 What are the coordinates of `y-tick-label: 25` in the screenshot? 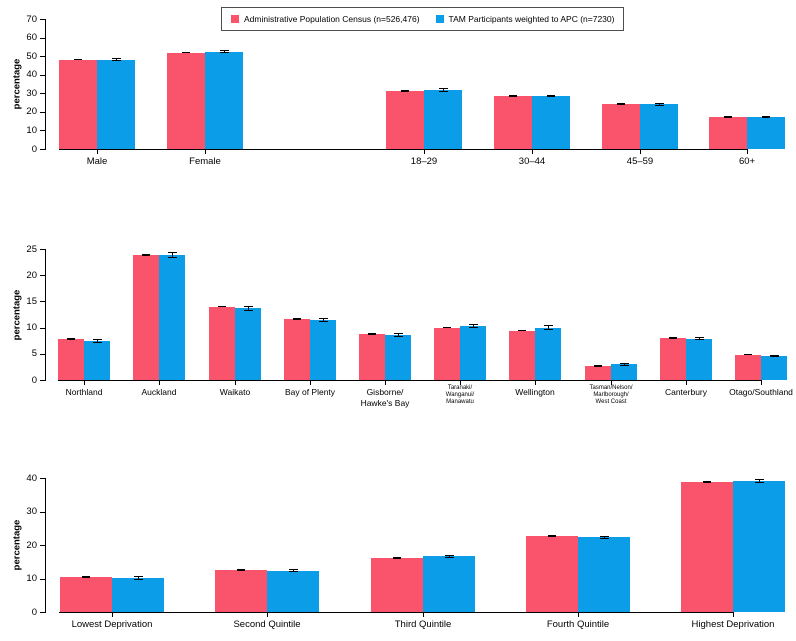 It's located at (31, 249).